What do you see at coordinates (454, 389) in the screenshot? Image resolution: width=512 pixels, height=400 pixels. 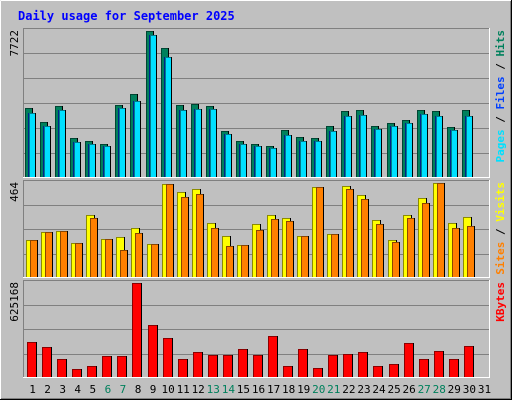 I see `x-tick-day-29: 29` at bounding box center [454, 389].